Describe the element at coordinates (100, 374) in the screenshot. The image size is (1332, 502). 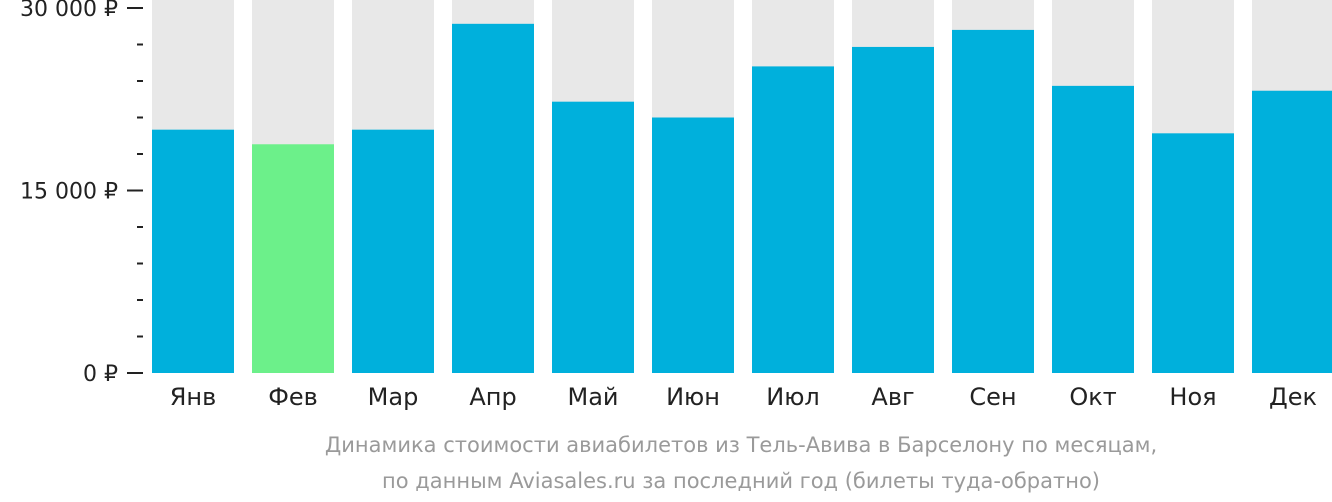
I see `y-tick-label-0: 0 ₽` at that location.